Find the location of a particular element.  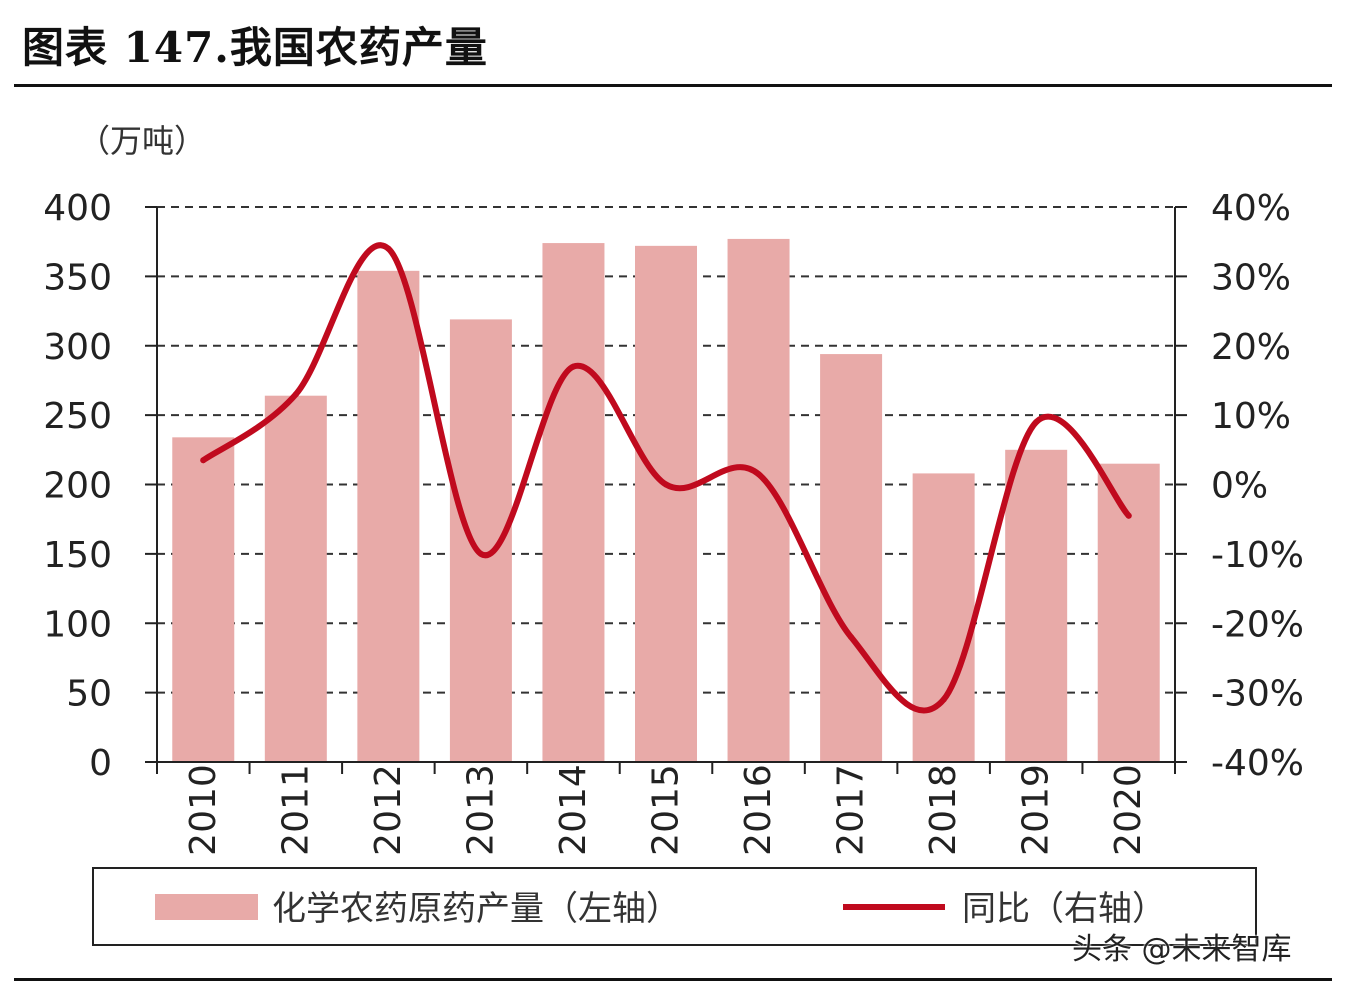

x-tick-label: 2011 is located at coordinates (295, 810).